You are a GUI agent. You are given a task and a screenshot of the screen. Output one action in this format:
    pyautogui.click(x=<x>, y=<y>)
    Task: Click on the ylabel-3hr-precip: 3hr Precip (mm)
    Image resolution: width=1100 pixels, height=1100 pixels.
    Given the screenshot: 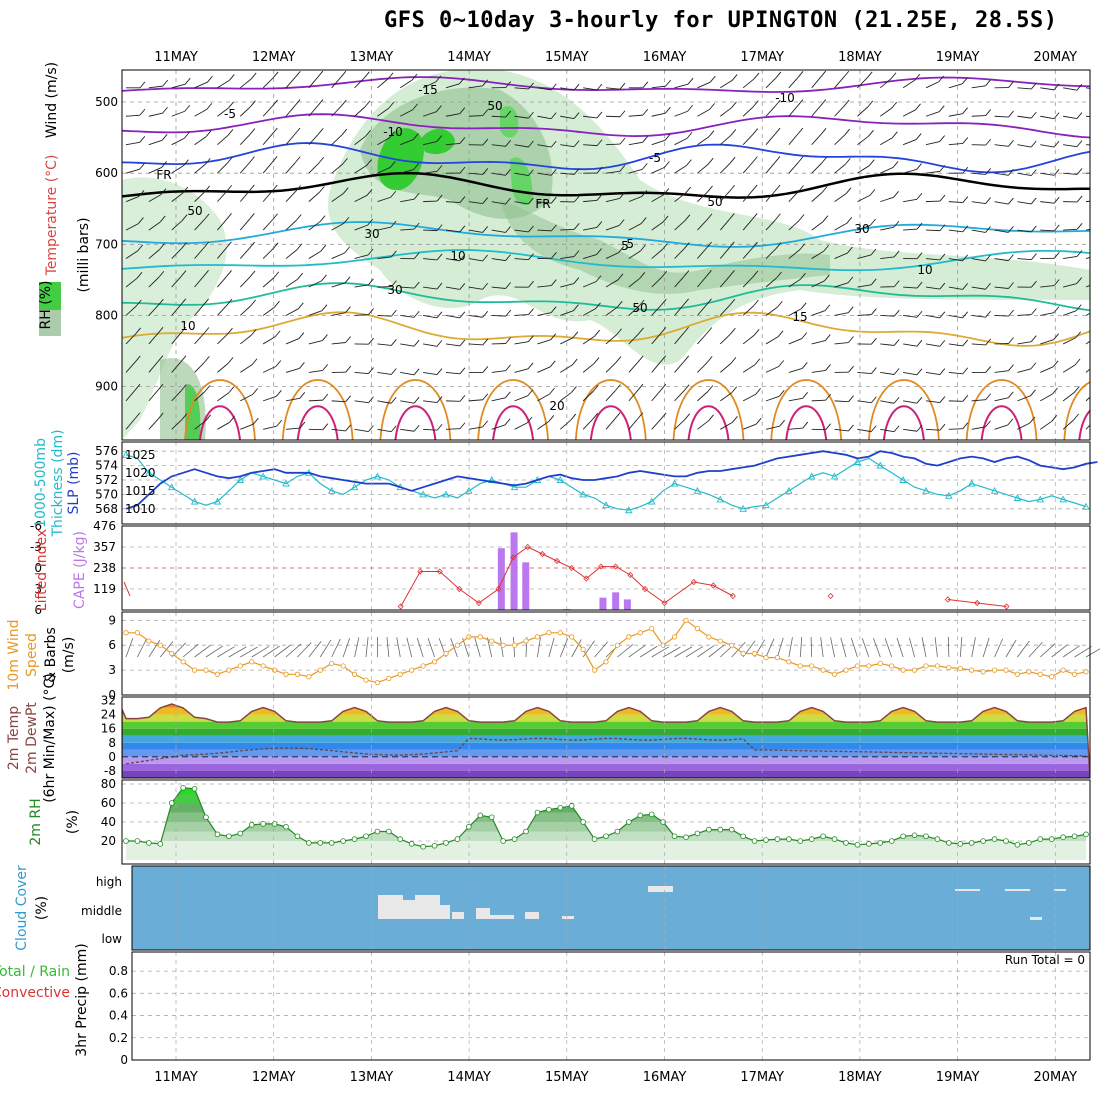 What is the action you would take?
    pyautogui.click(x=82, y=999)
    